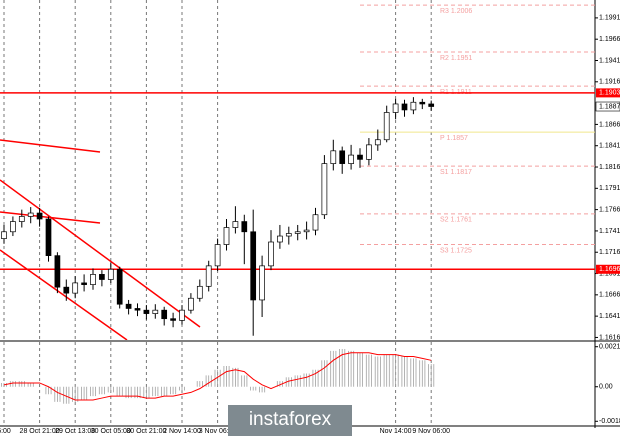  Describe the element at coordinates (75, 431) in the screenshot. I see `x-tick-label: 29 Oct 13:00` at that location.